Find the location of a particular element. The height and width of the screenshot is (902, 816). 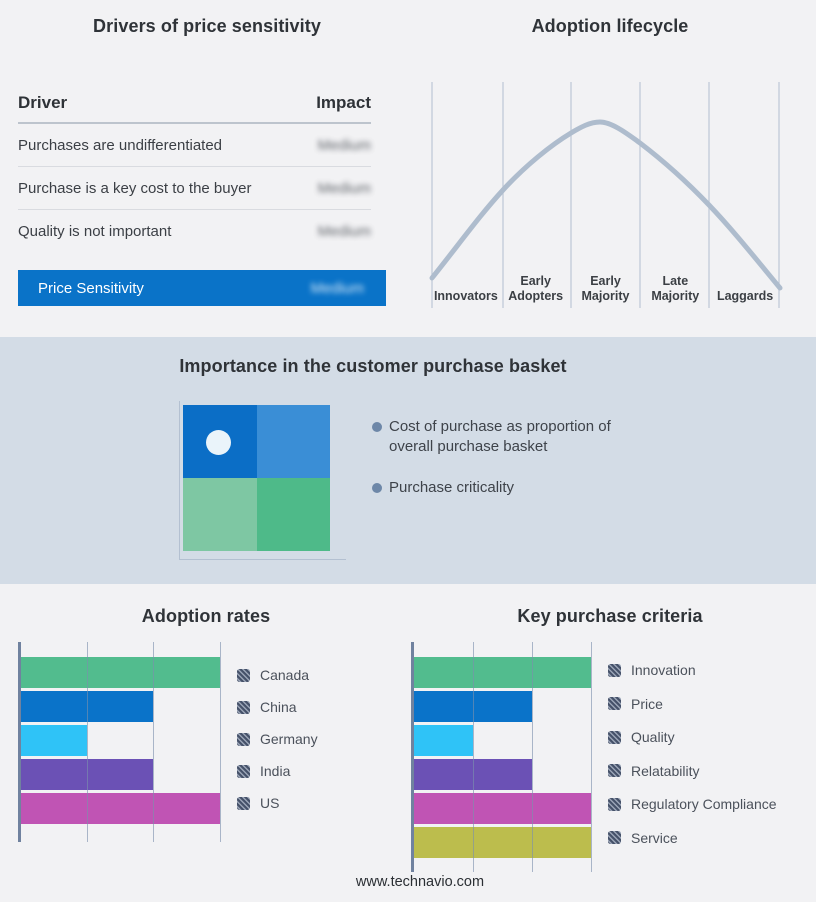

price-sensitivity-row: Price Sensitivity Medium is located at coordinates (202, 288).